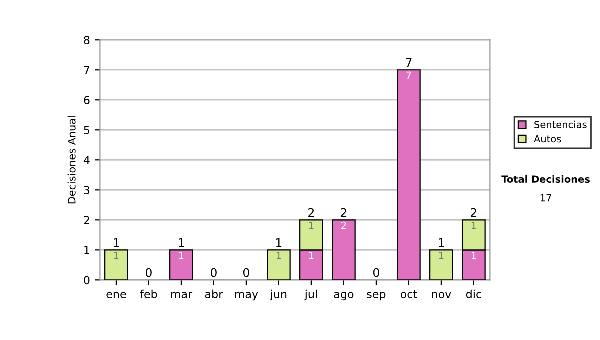 This screenshot has height=340, width=600. I want to click on y-tick-label: 6, so click(87, 100).